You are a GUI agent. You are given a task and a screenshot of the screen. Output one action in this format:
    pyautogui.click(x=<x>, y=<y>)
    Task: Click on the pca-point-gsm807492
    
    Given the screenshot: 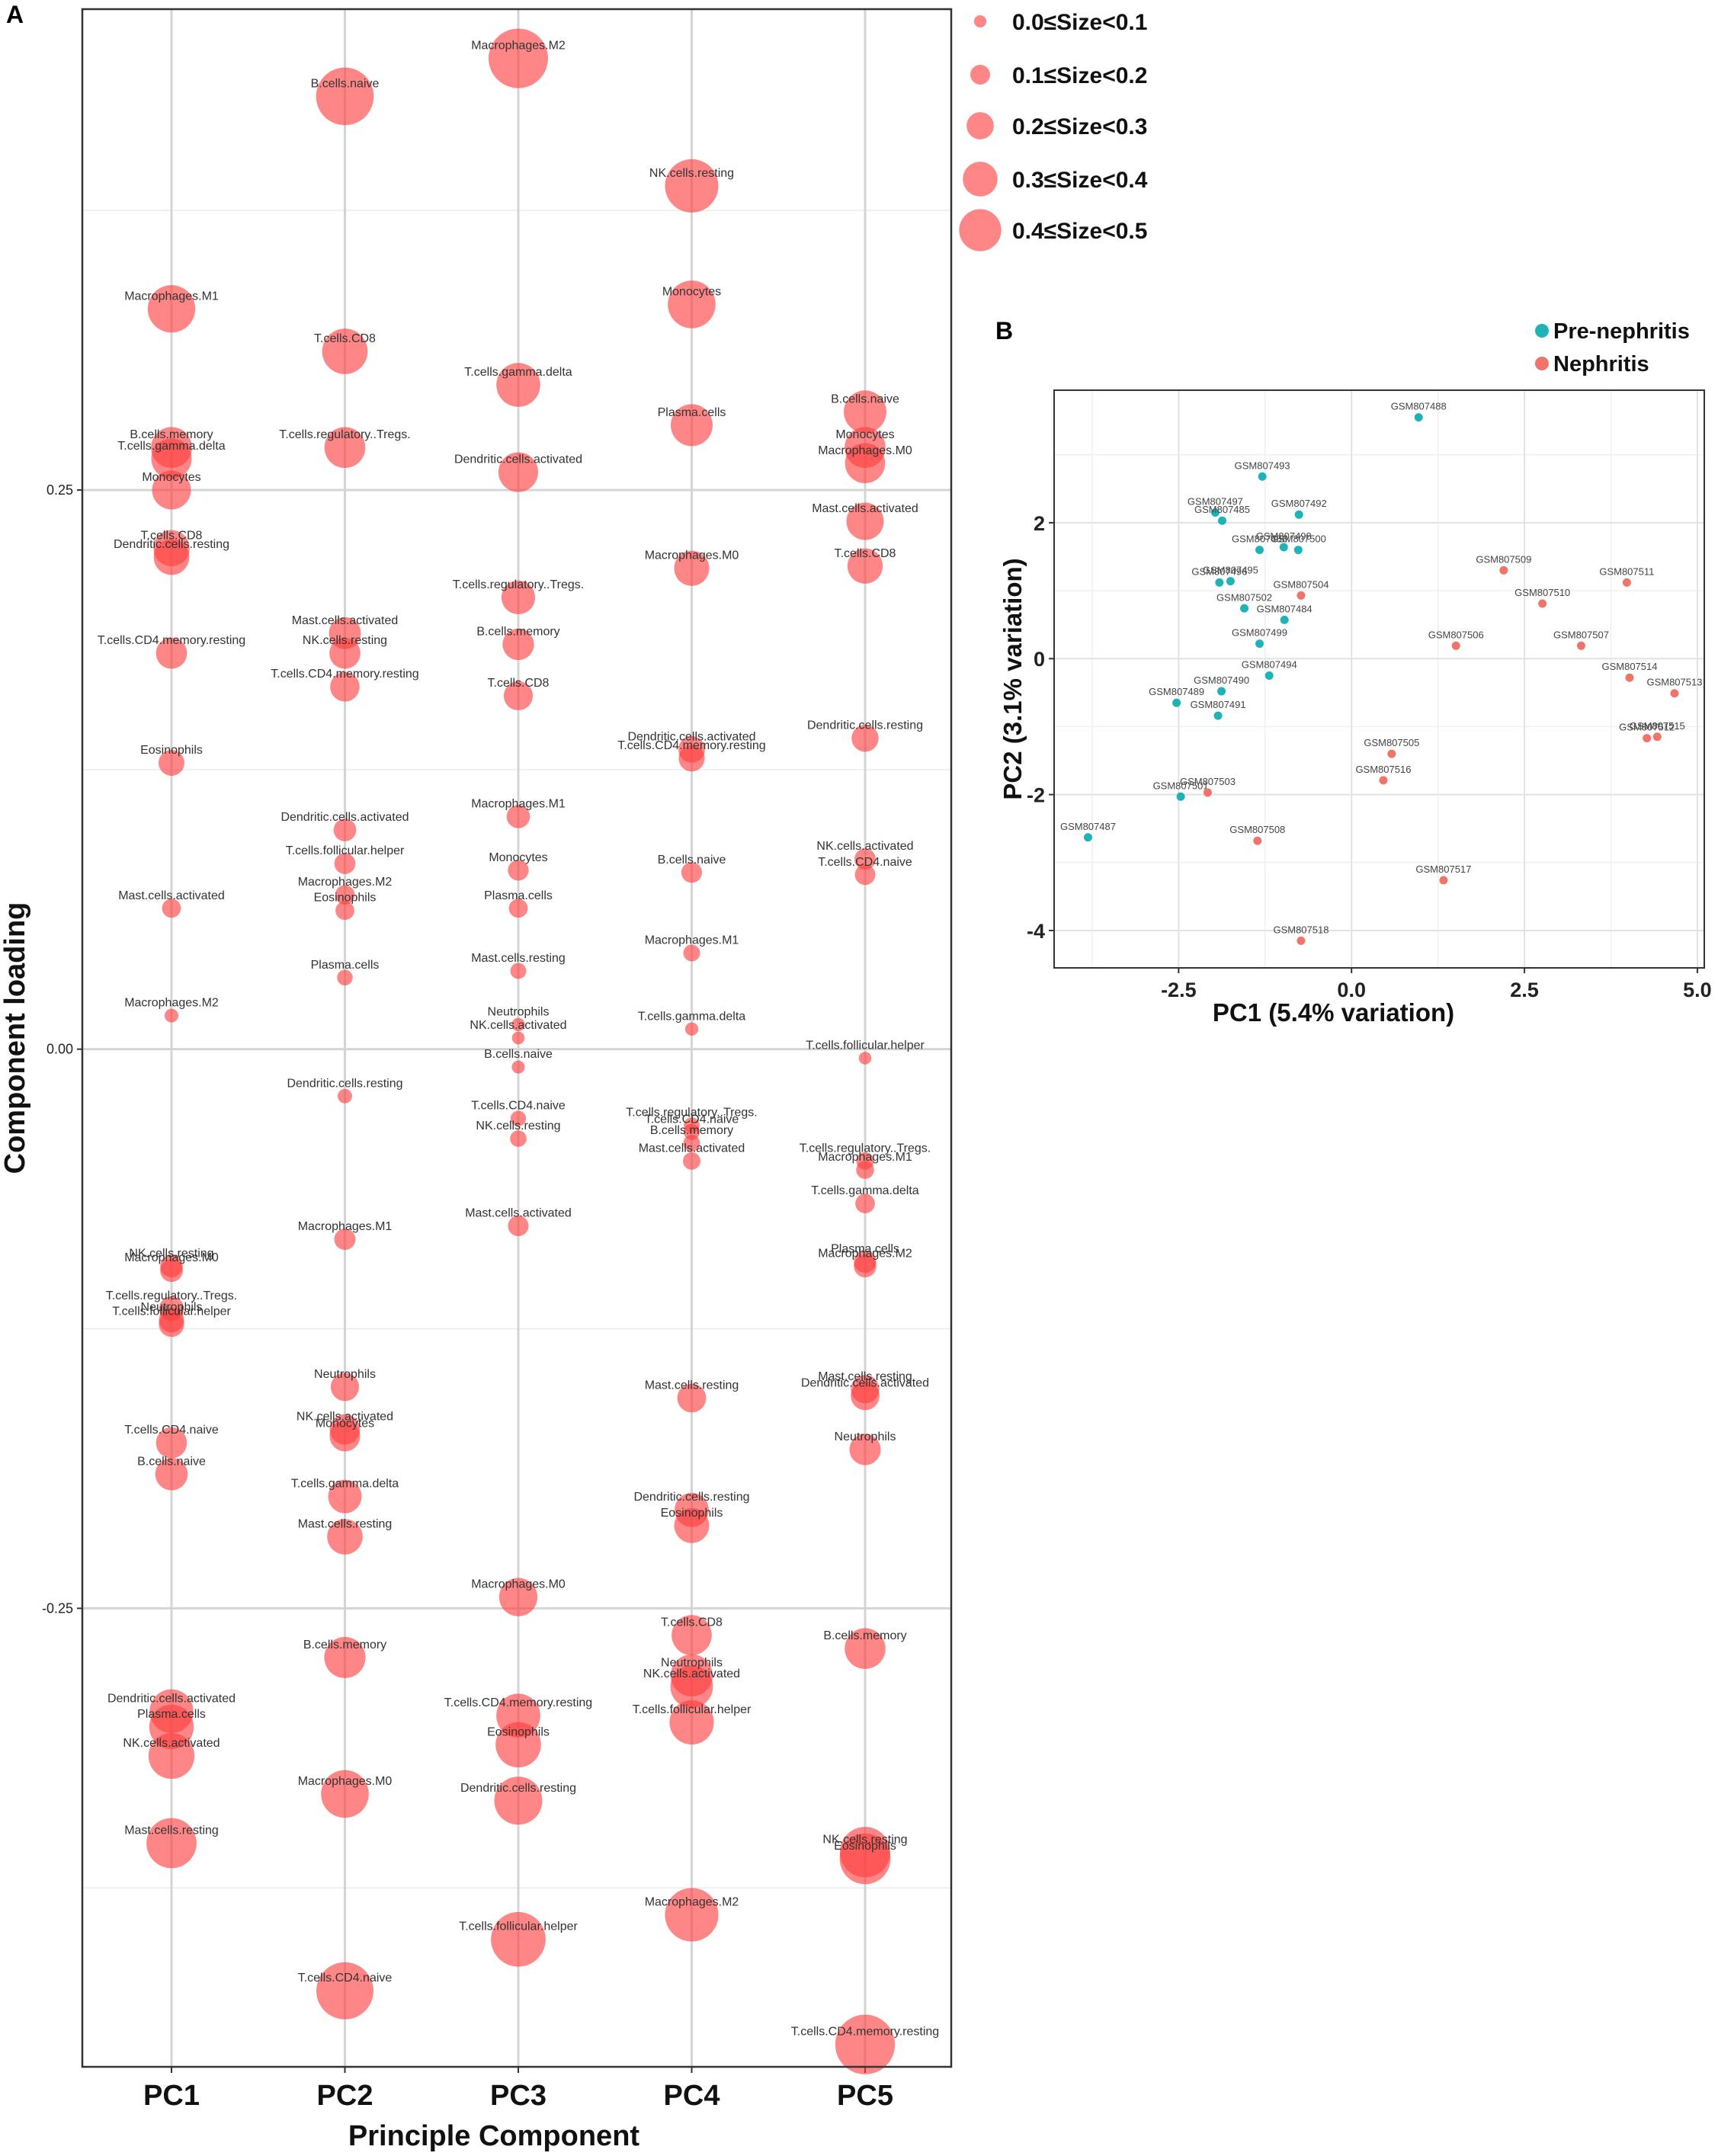 What is the action you would take?
    pyautogui.click(x=1298, y=514)
    